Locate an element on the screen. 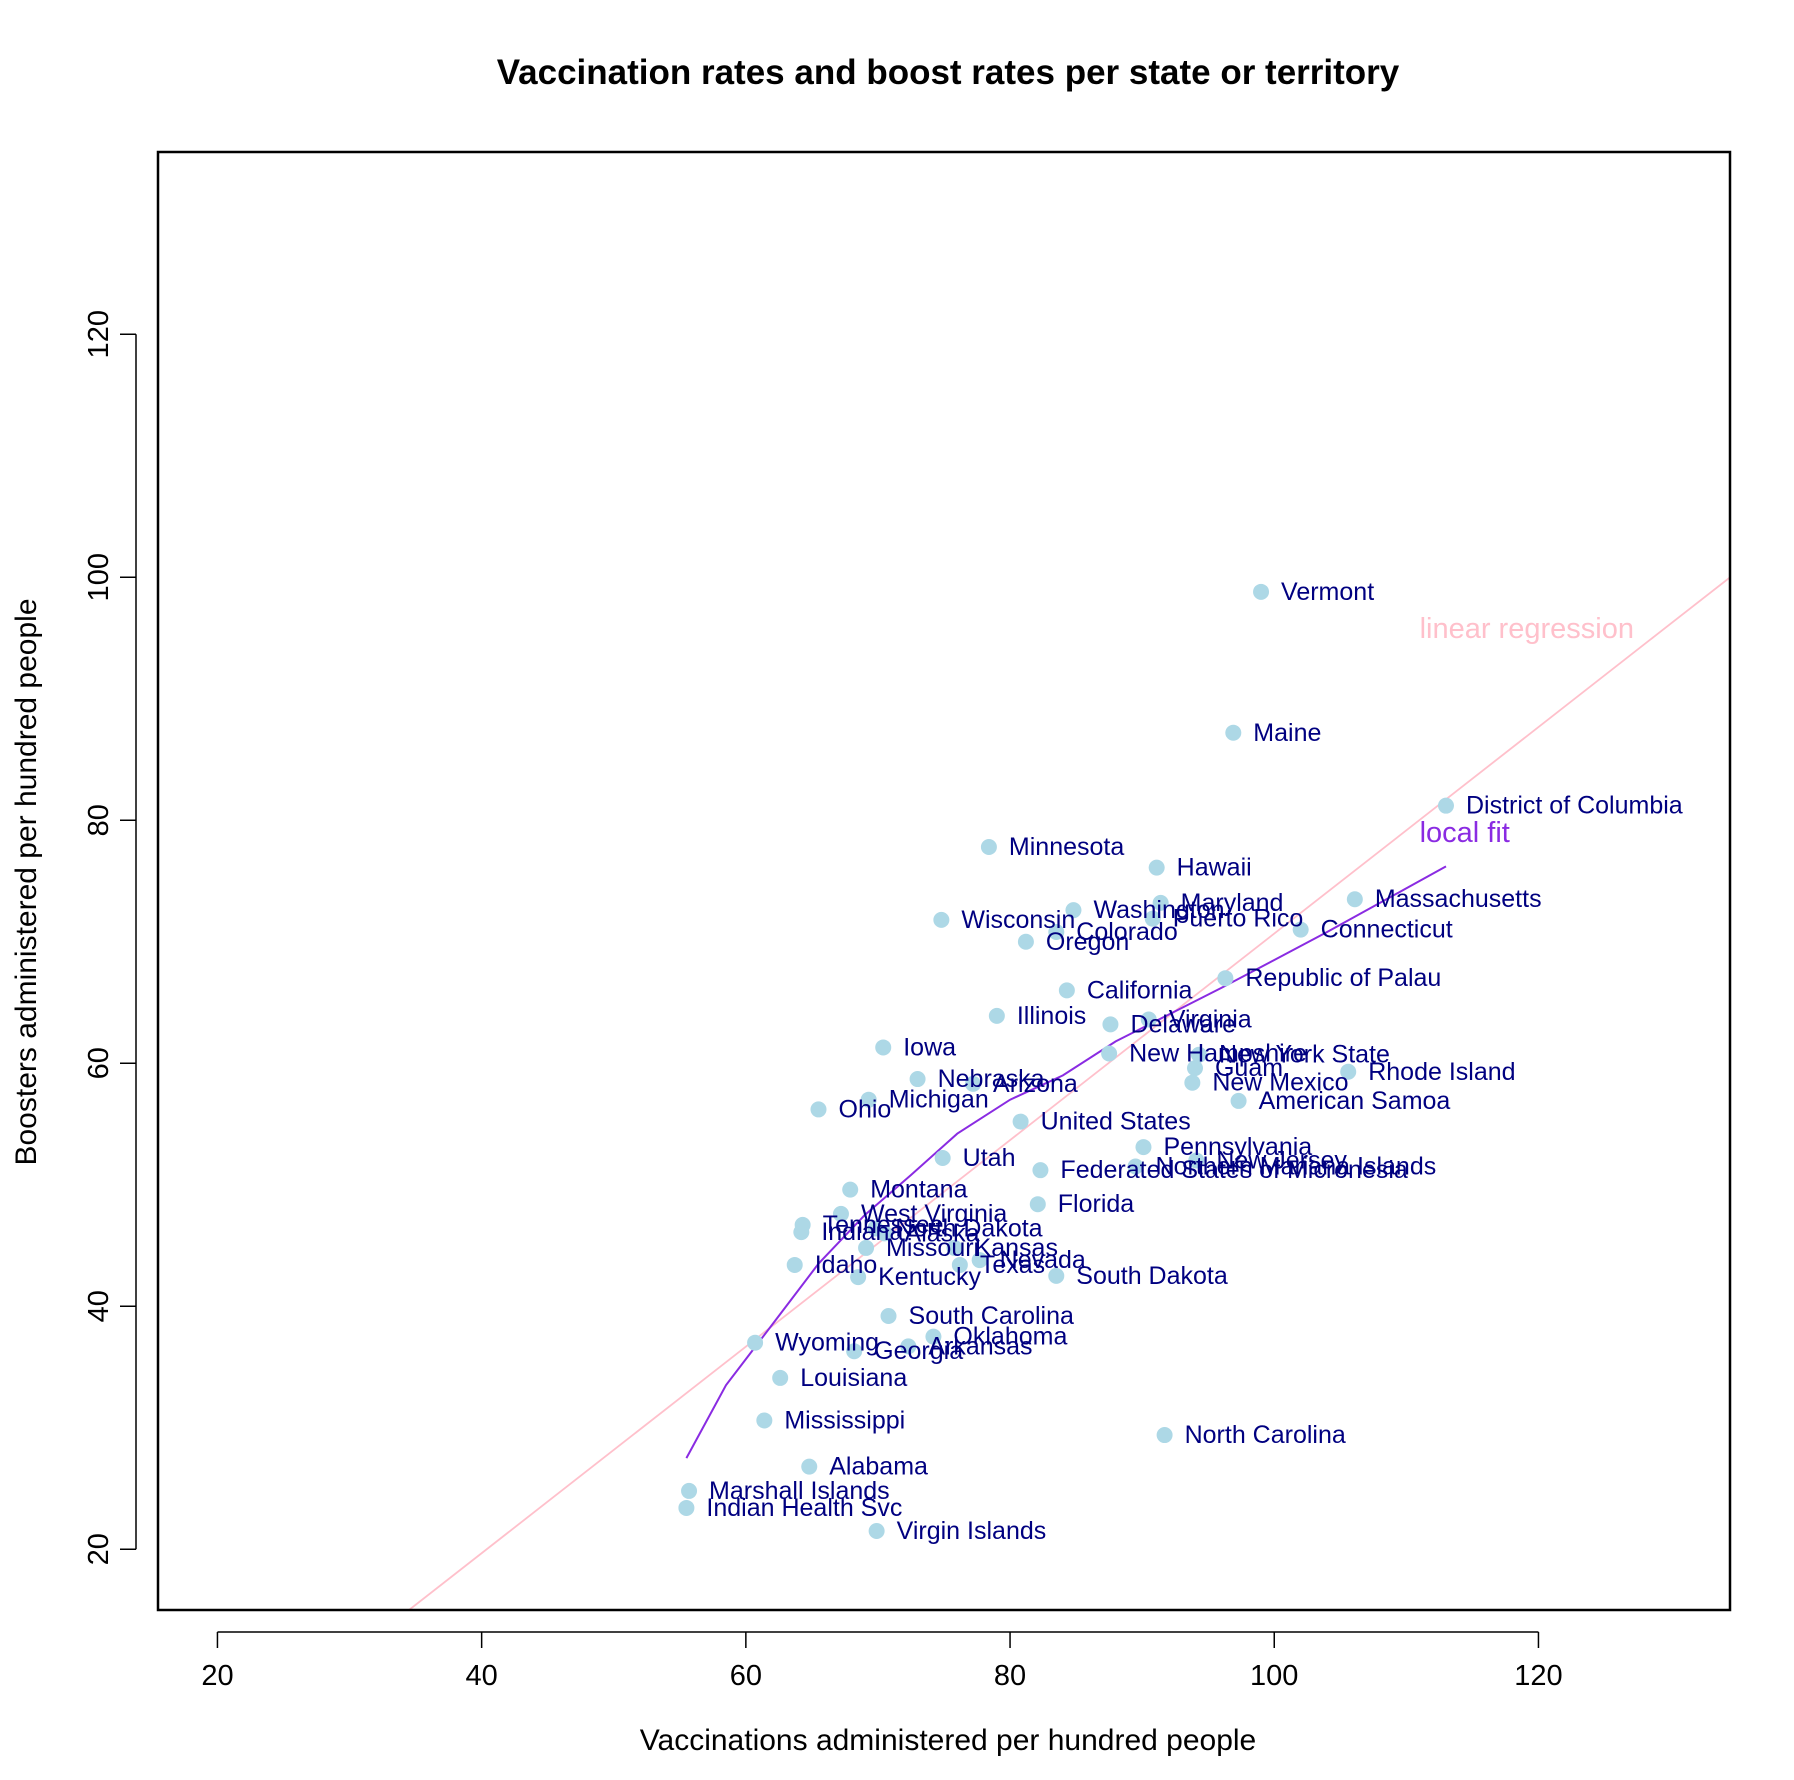  x-tick-label: 80 is located at coordinates (1010, 1676).